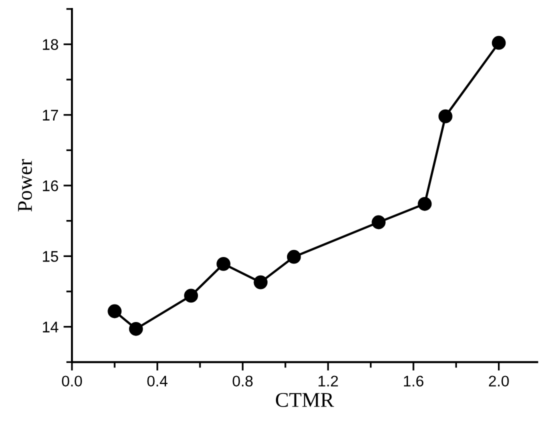 This screenshot has height=427, width=541. What do you see at coordinates (242, 381) in the screenshot?
I see `x-tick-label: 0.8` at bounding box center [242, 381].